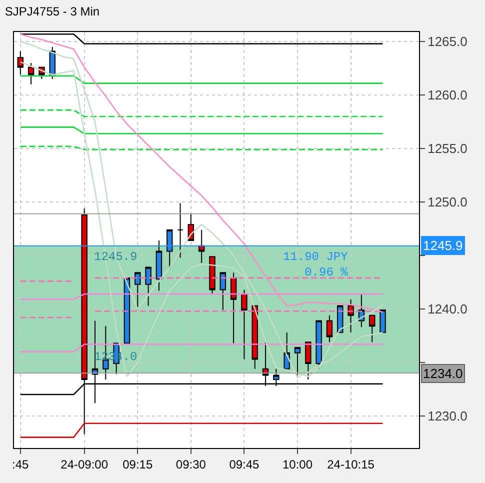  Describe the element at coordinates (297, 464) in the screenshot. I see `x-tick-label: 10:00` at that location.